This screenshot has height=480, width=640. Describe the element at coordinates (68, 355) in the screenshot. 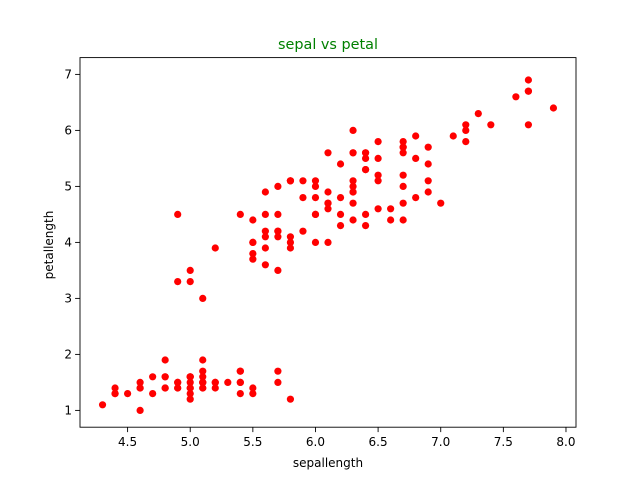

I see `y-tick-label: 2` at that location.